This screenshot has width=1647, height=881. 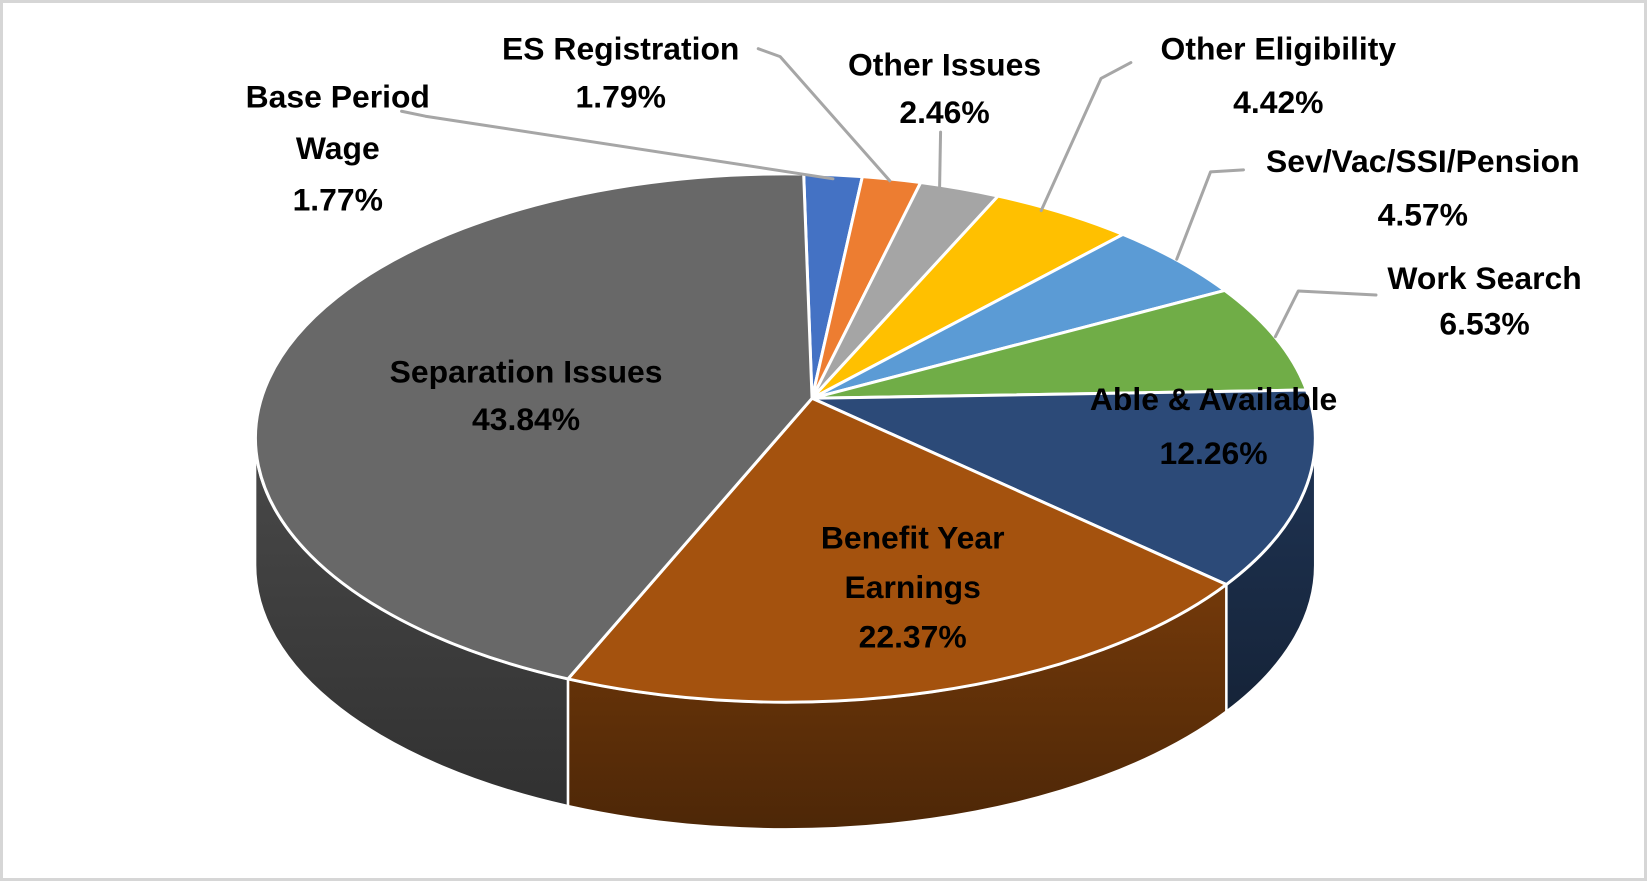 I want to click on slice-label-benefit-year-earnings-line-1: Benefit Year, so click(x=913, y=537).